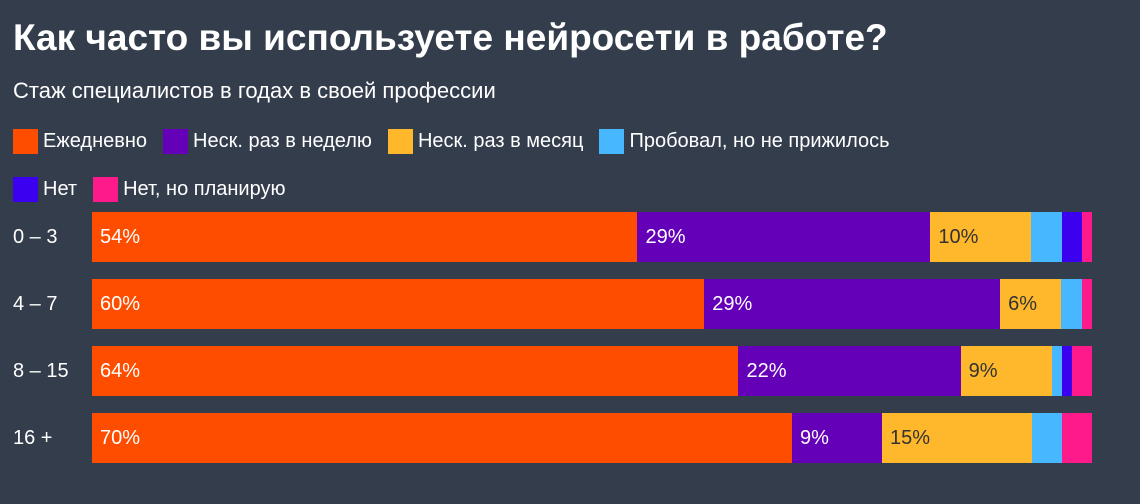 The width and height of the screenshot is (1140, 504). Describe the element at coordinates (1023, 304) in the screenshot. I see `data-label: 6%` at that location.